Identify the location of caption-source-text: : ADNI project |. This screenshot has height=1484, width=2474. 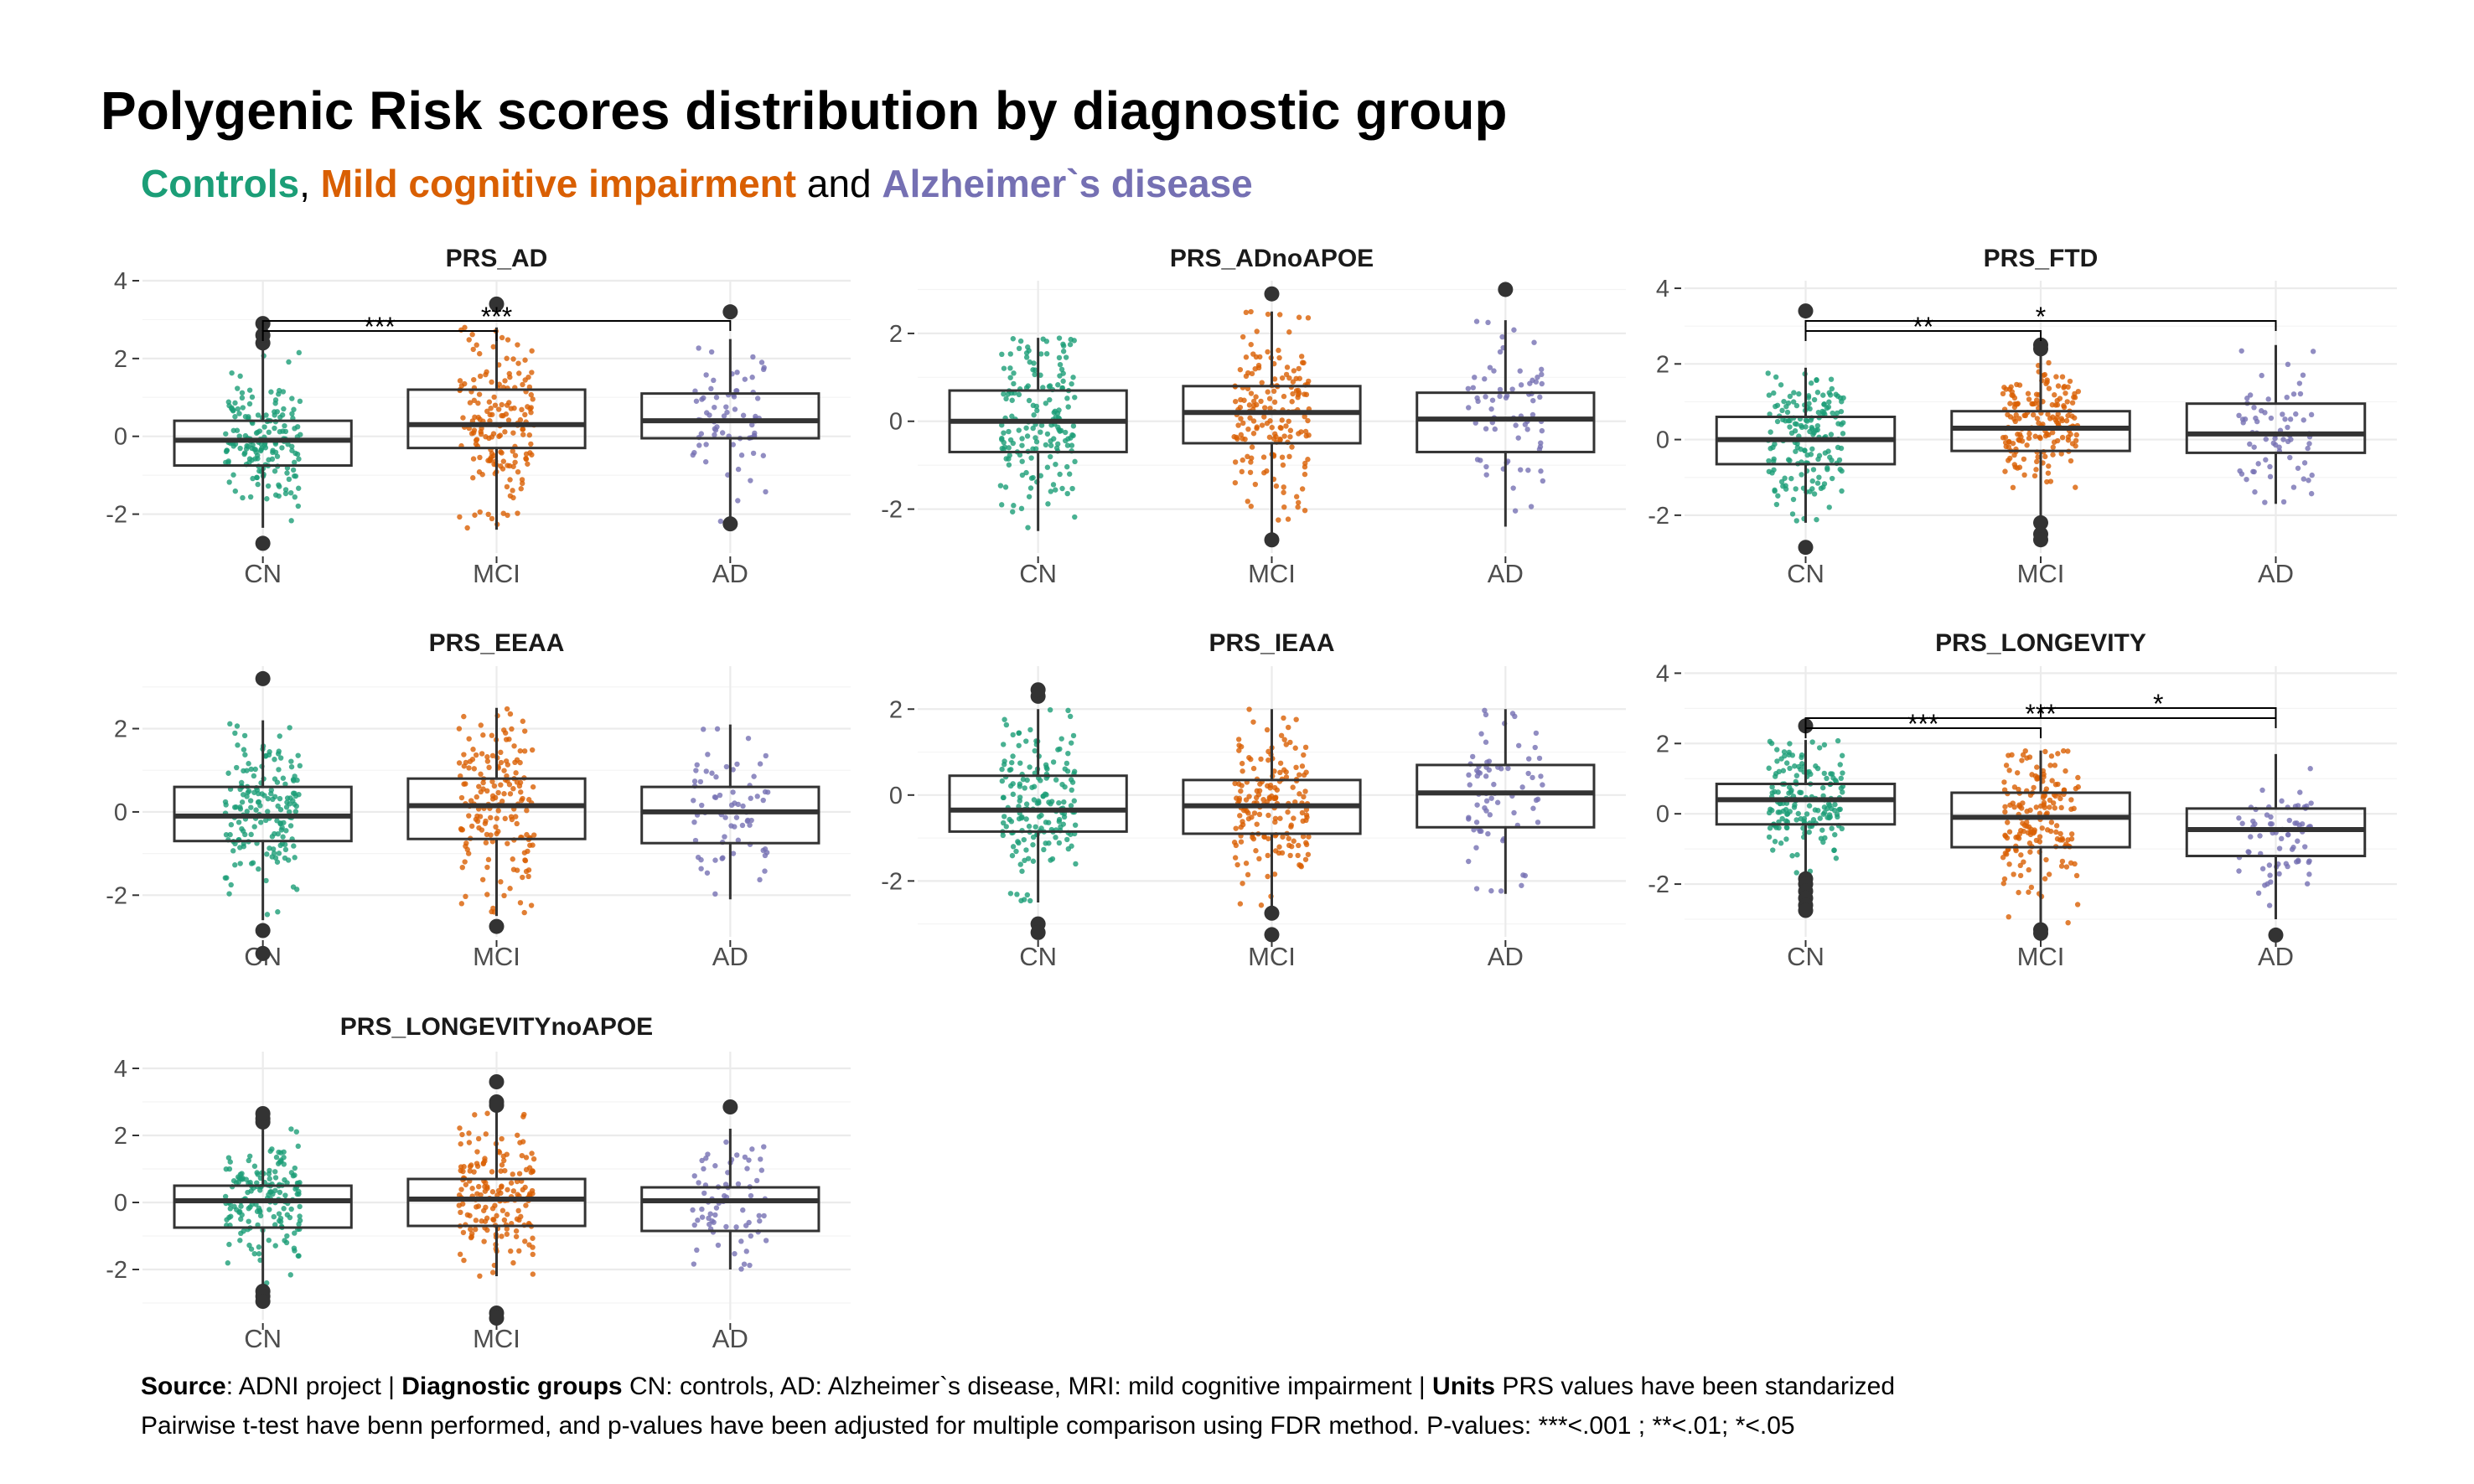
(313, 1387).